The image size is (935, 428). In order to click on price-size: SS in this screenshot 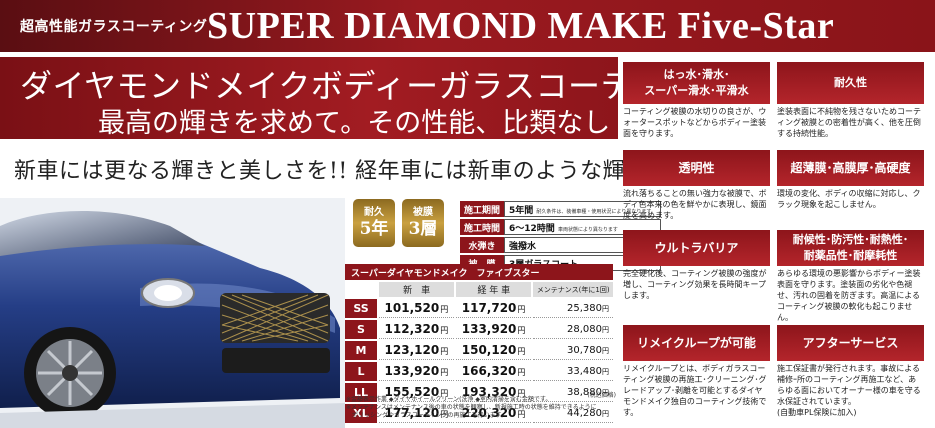, I will do `click(361, 308)`.